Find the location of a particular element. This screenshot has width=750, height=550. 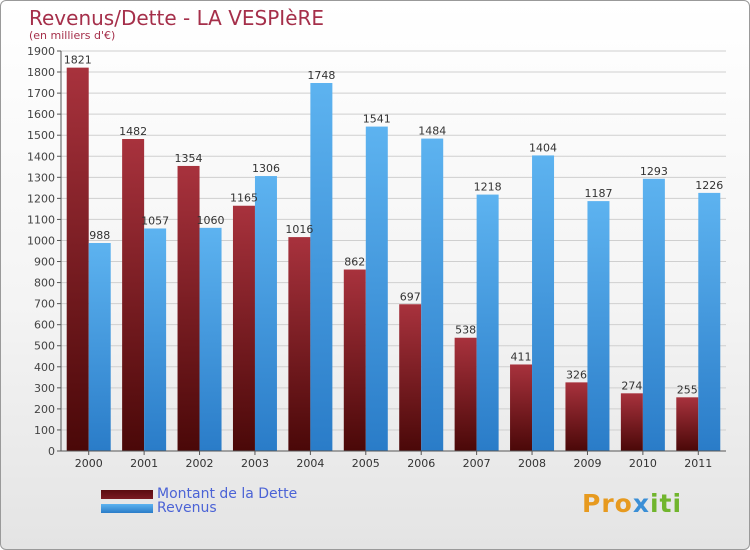

data-label-revenus: 1293 is located at coordinates (654, 171).